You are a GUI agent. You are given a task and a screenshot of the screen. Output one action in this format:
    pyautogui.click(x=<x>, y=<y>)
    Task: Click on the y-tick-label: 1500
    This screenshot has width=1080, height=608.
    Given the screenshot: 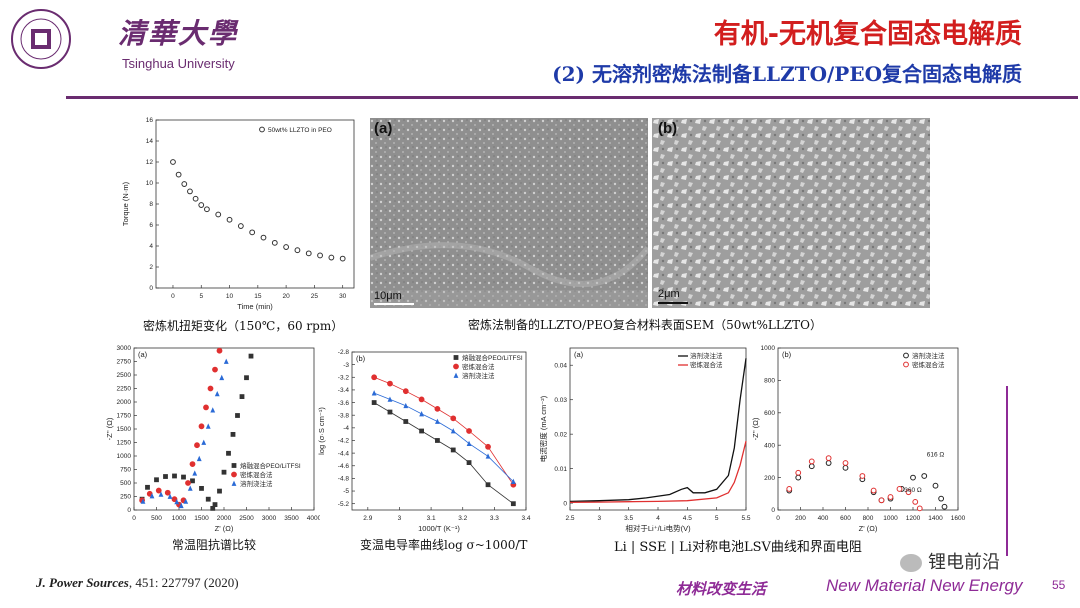 What is the action you would take?
    pyautogui.click(x=124, y=429)
    